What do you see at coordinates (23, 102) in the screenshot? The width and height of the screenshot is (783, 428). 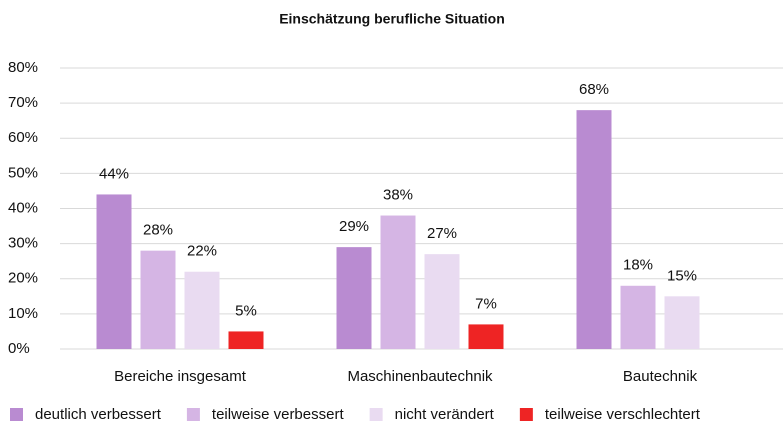 I see `y-tick-label: 70%` at bounding box center [23, 102].